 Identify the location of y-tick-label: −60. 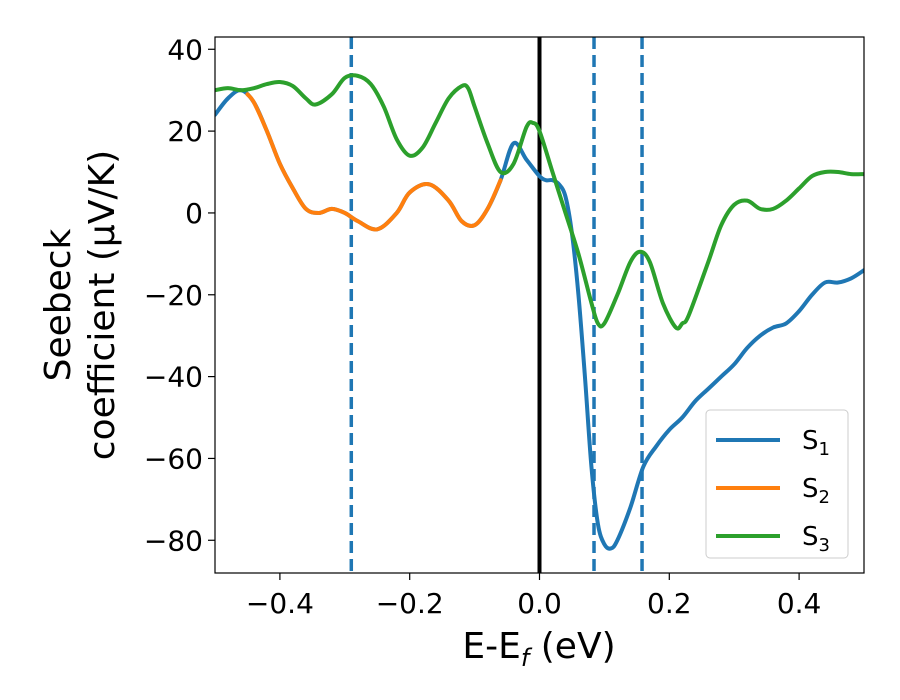
(173, 458).